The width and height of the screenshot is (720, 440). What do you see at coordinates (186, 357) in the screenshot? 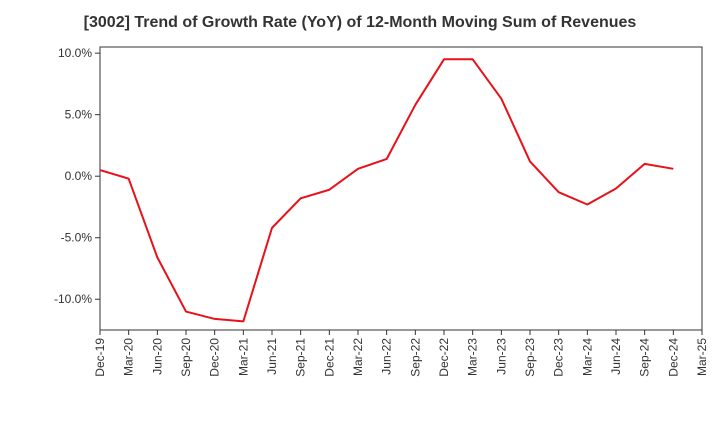
I see `x-tick-label: Sep-20` at bounding box center [186, 357].